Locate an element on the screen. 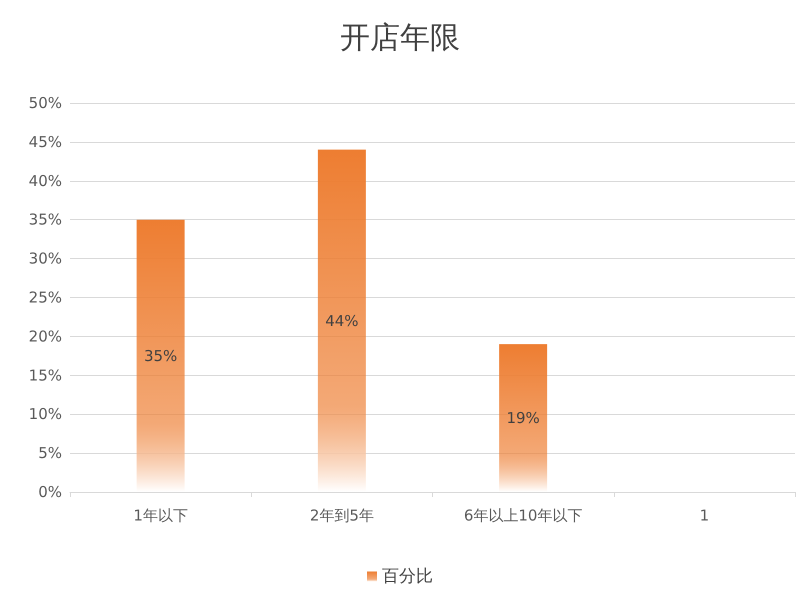 Image resolution: width=800 pixels, height=600 pixels. y-tick-label: 35% is located at coordinates (45, 219).